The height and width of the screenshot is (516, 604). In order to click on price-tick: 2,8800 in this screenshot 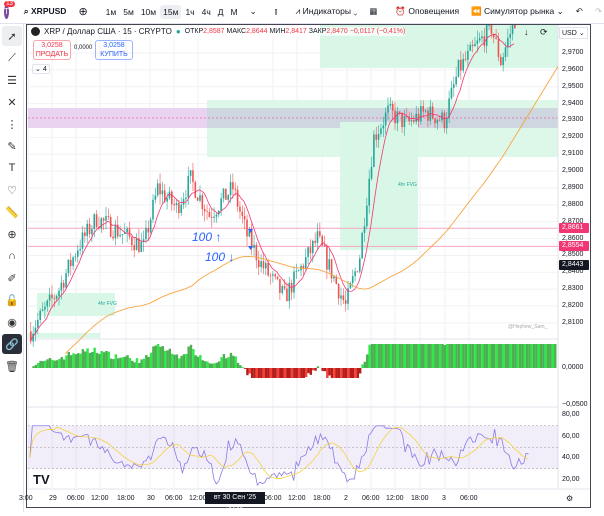, I will do `click(572, 204)`.